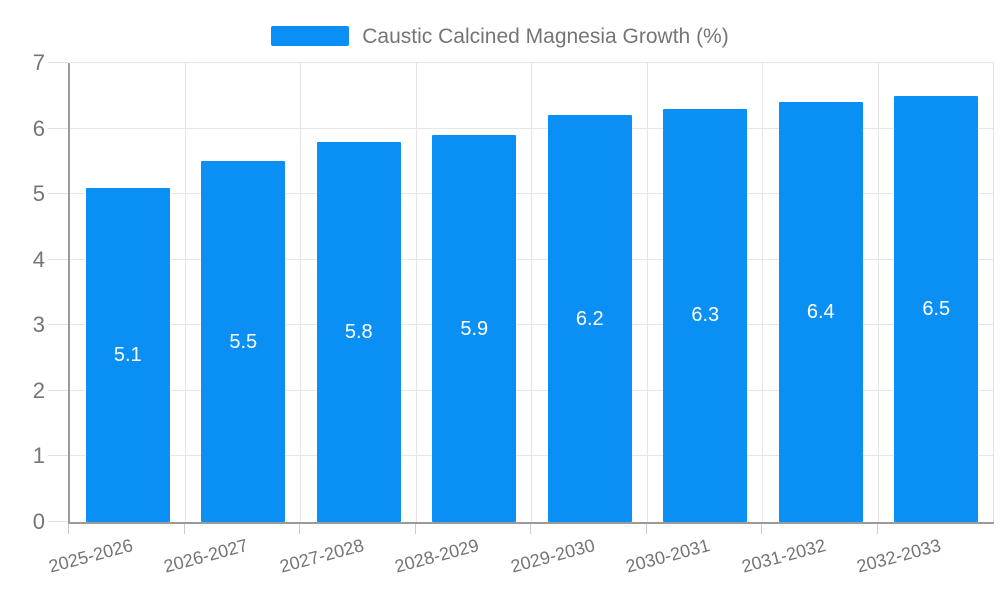 This screenshot has width=1000, height=600. Describe the element at coordinates (38, 521) in the screenshot. I see `y-axis-label: 0` at that location.